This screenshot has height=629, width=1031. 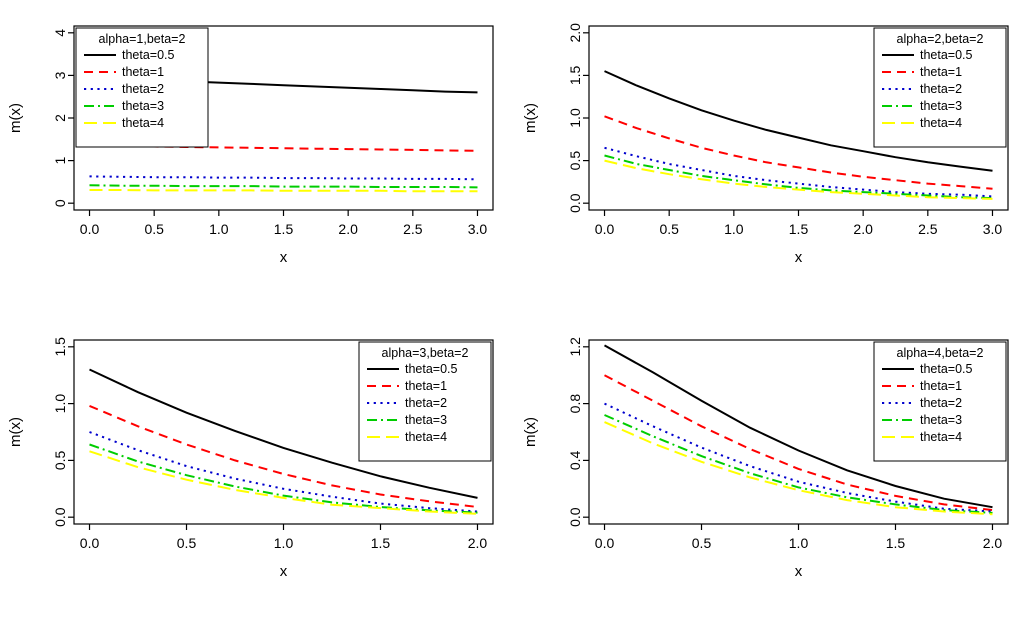 I want to click on y-tick-label: 1, so click(x=60, y=160).